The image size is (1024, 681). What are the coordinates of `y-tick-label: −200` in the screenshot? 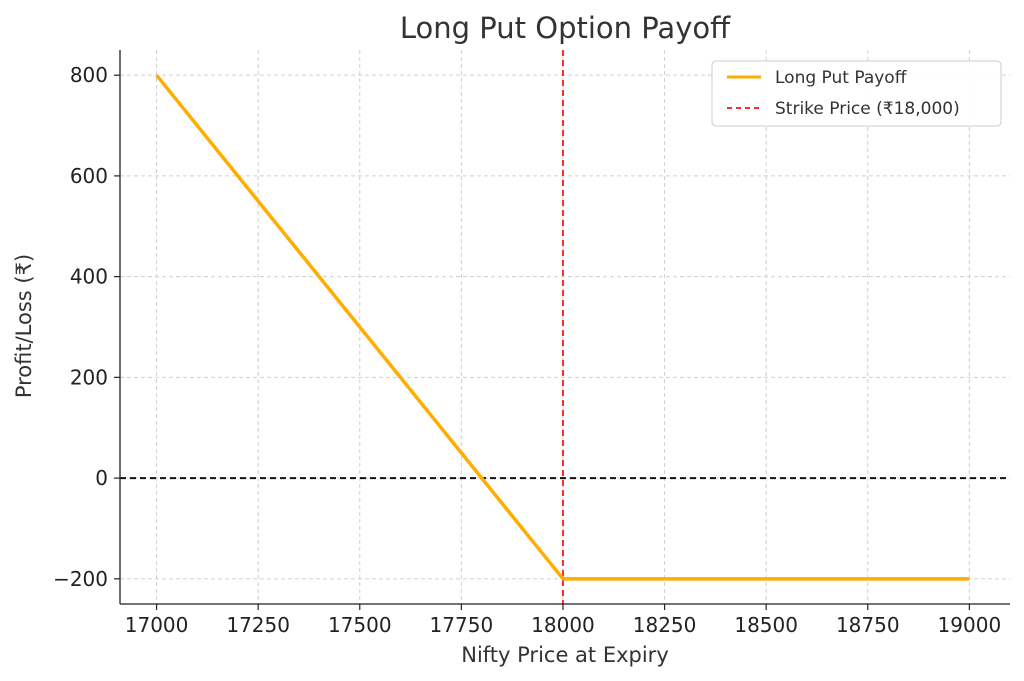 It's located at (80, 579).